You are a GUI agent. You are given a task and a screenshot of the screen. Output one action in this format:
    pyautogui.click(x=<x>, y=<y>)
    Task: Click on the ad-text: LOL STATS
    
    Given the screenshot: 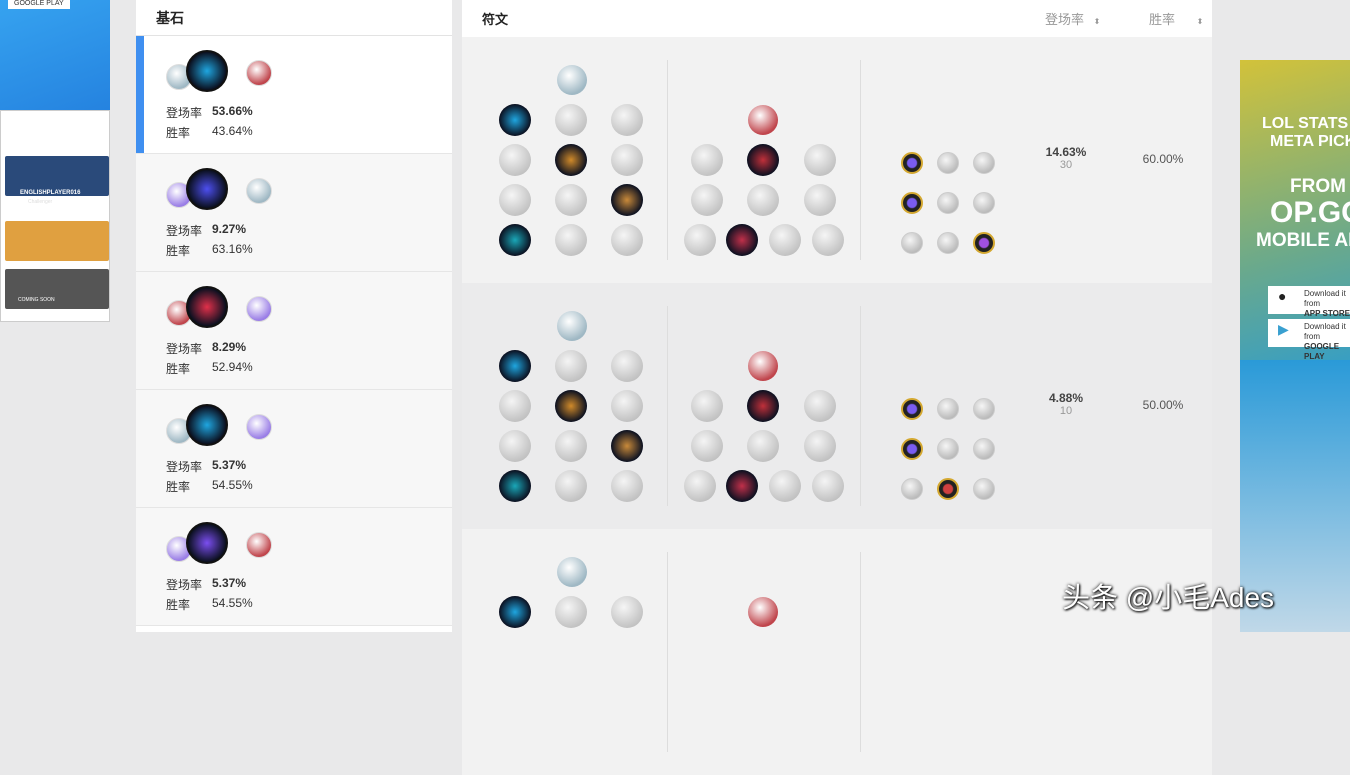 What is the action you would take?
    pyautogui.click(x=1305, y=123)
    